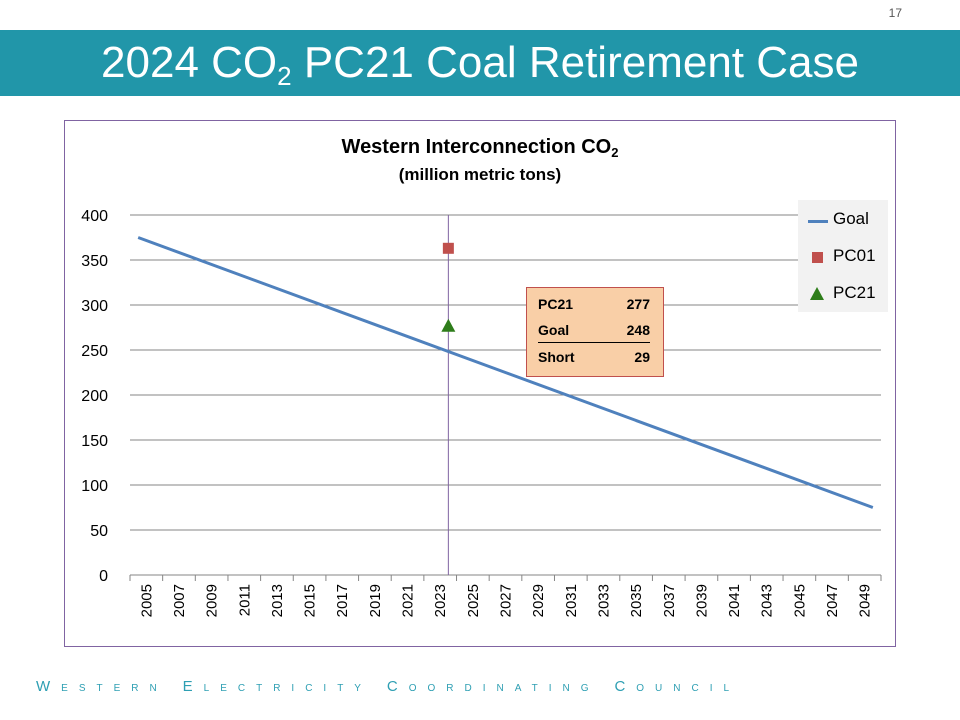 The image size is (960, 720). I want to click on x-tick-label: 2015, so click(310, 600).